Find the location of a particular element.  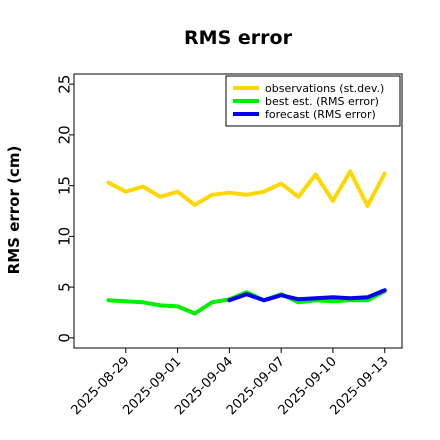

y-axis: 0 5 10 15 20 25 is located at coordinates (64, 209).